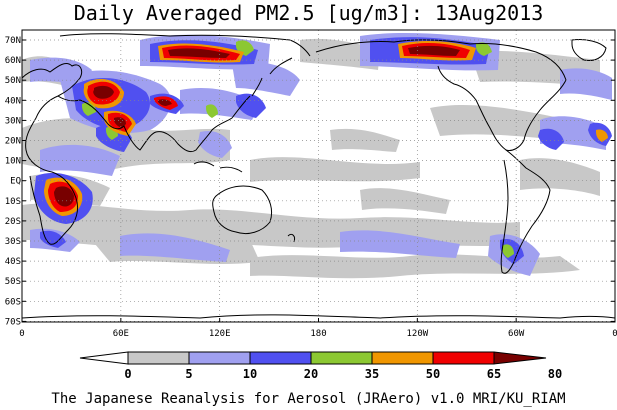 This screenshot has width=617, height=410. What do you see at coordinates (311, 374) in the screenshot?
I see `colorbar-label: 20` at bounding box center [311, 374].